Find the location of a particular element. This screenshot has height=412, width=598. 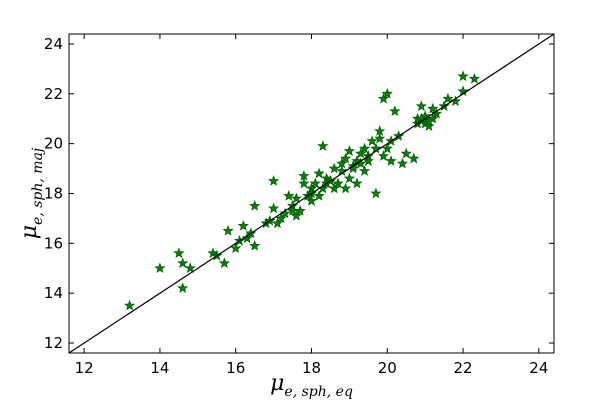

y-axis-label-sub: e, sph, maj is located at coordinates (38, 186).